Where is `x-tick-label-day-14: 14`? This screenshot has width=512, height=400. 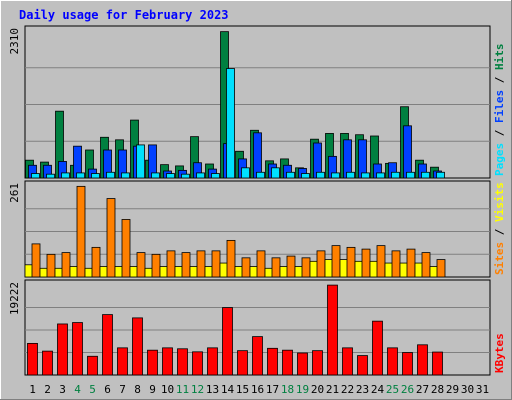
x-tick-label-day-14: 14 is located at coordinates (228, 389).